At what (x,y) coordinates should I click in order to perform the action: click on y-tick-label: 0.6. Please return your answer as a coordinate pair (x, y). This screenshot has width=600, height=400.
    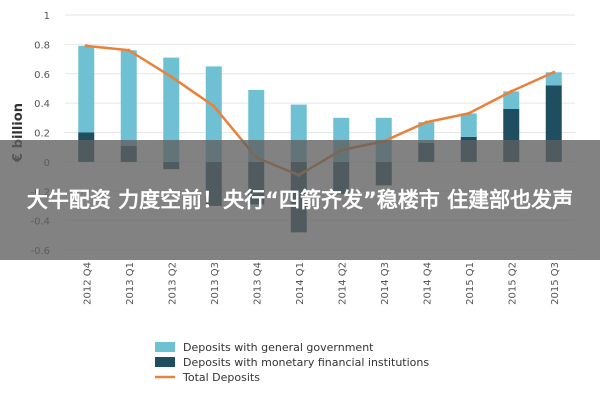
    Looking at the image, I should click on (42, 75).